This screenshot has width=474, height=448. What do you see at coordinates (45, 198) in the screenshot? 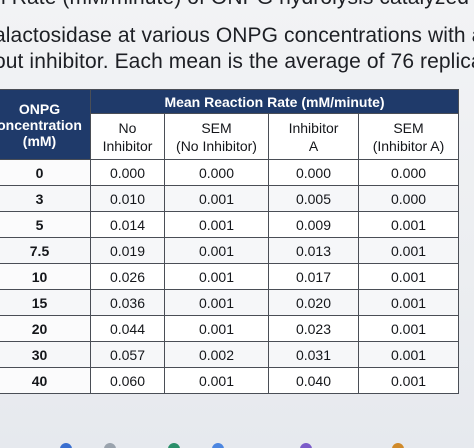
I see `concentration-cell: 3` at bounding box center [45, 198].